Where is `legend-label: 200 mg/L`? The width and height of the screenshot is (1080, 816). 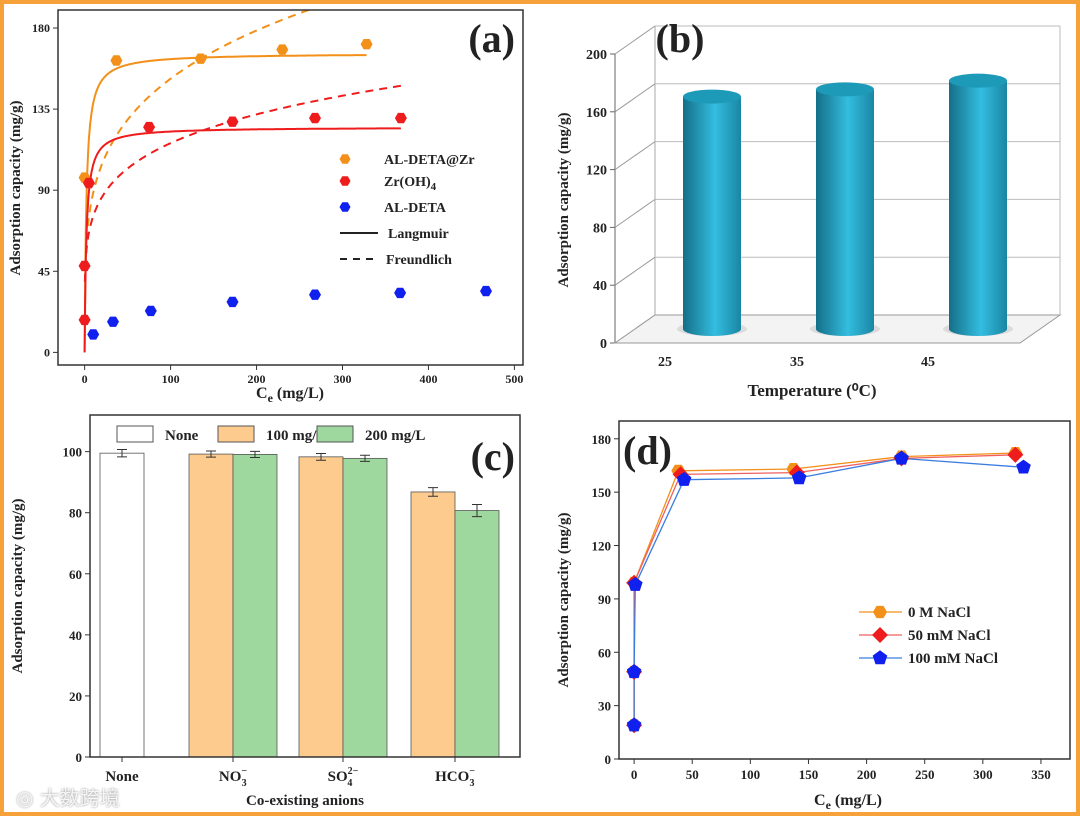 legend-label: 200 mg/L is located at coordinates (395, 436).